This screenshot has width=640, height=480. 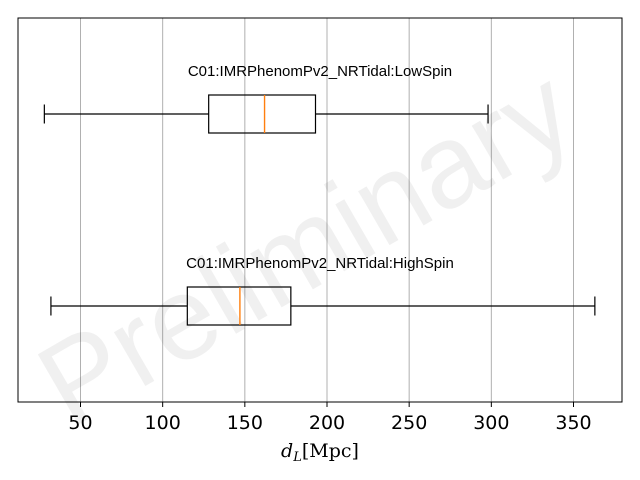 What do you see at coordinates (320, 263) in the screenshot?
I see `series-label: C01:IMRPhenomPv2_NRTidal:HighSpin` at bounding box center [320, 263].